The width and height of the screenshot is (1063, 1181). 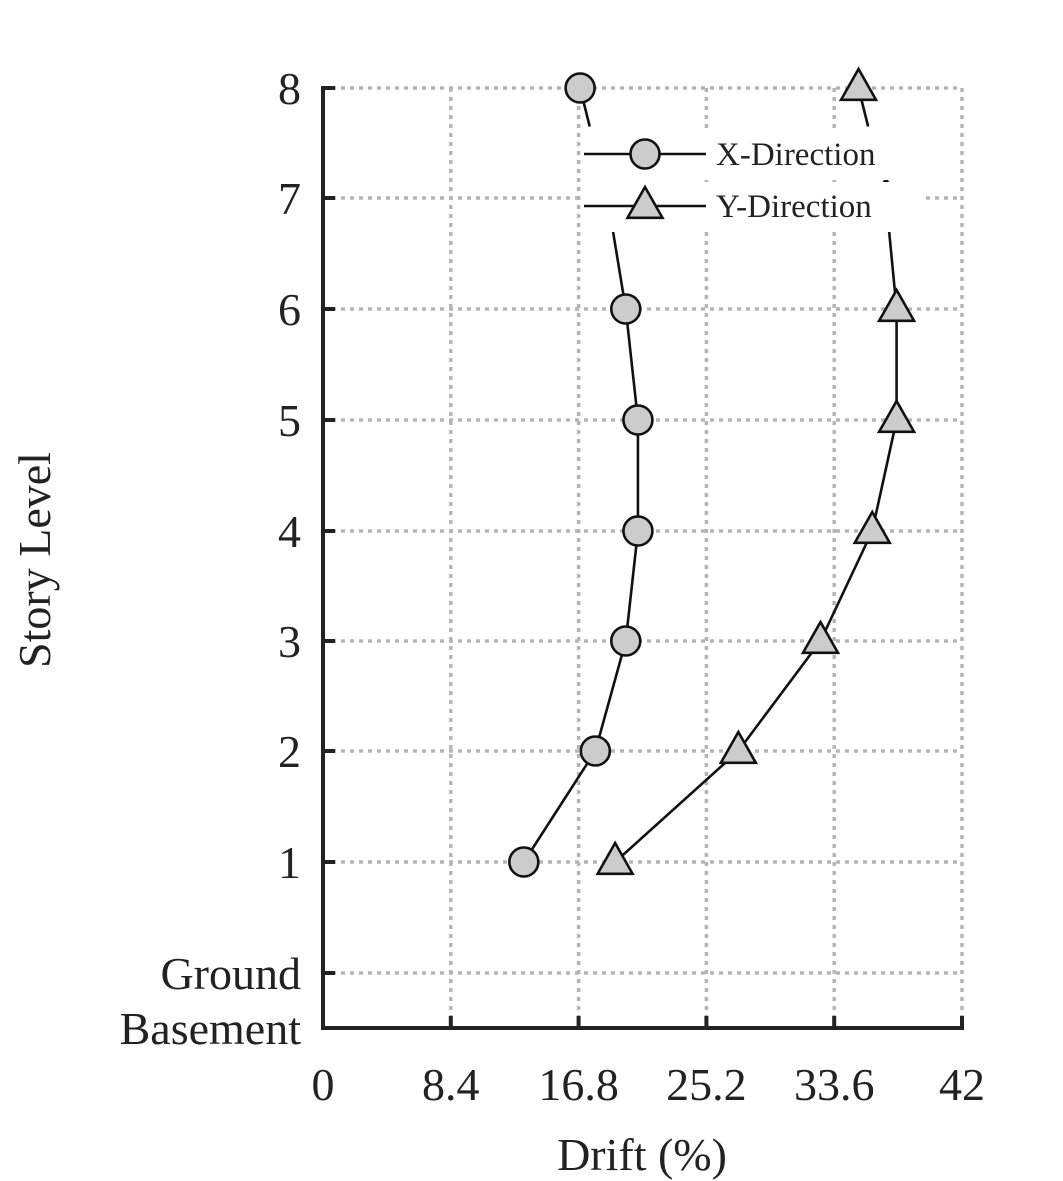 What do you see at coordinates (289, 309) in the screenshot?
I see `y-tick-label: 6` at bounding box center [289, 309].